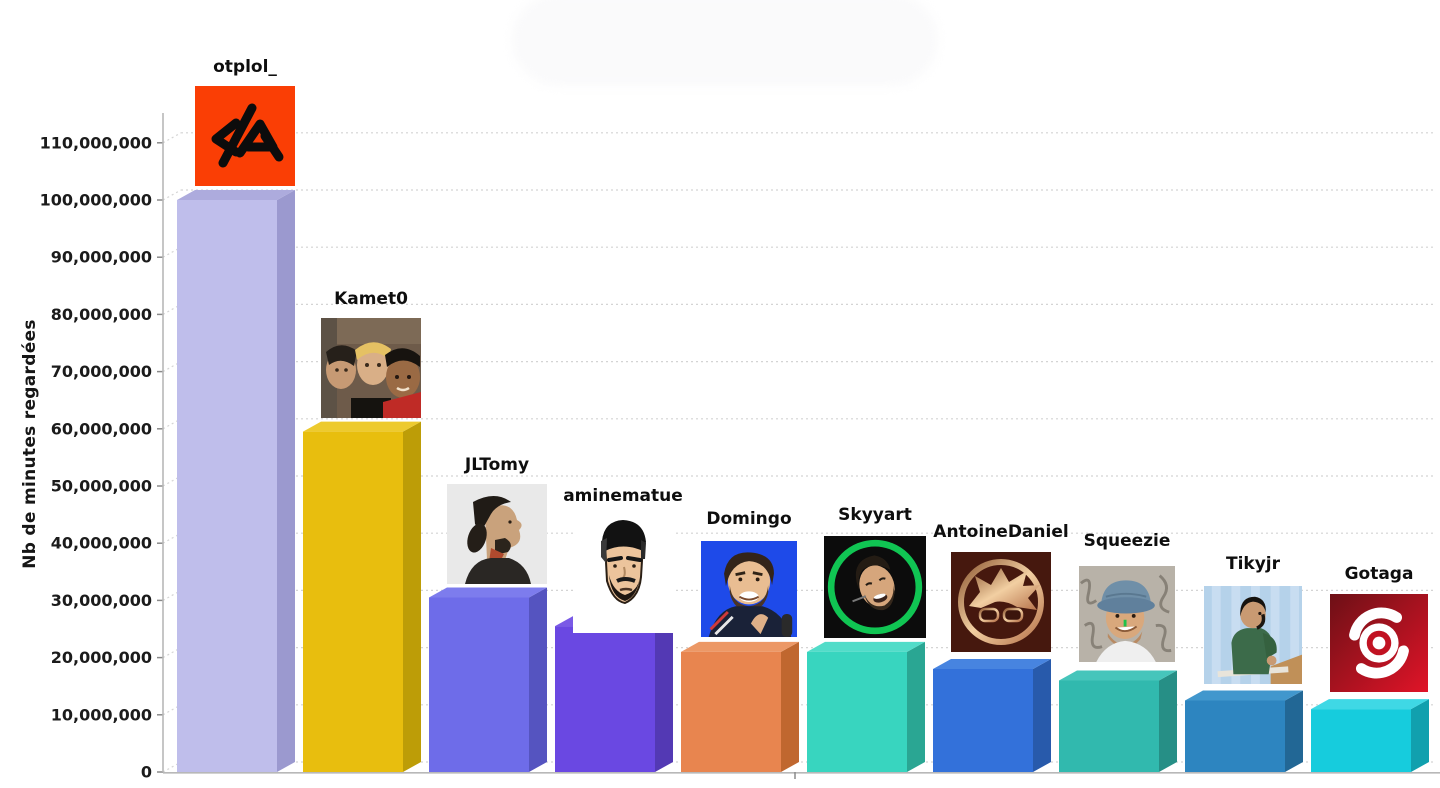  I want to click on squeezie-photo-icon, so click(1127, 614).